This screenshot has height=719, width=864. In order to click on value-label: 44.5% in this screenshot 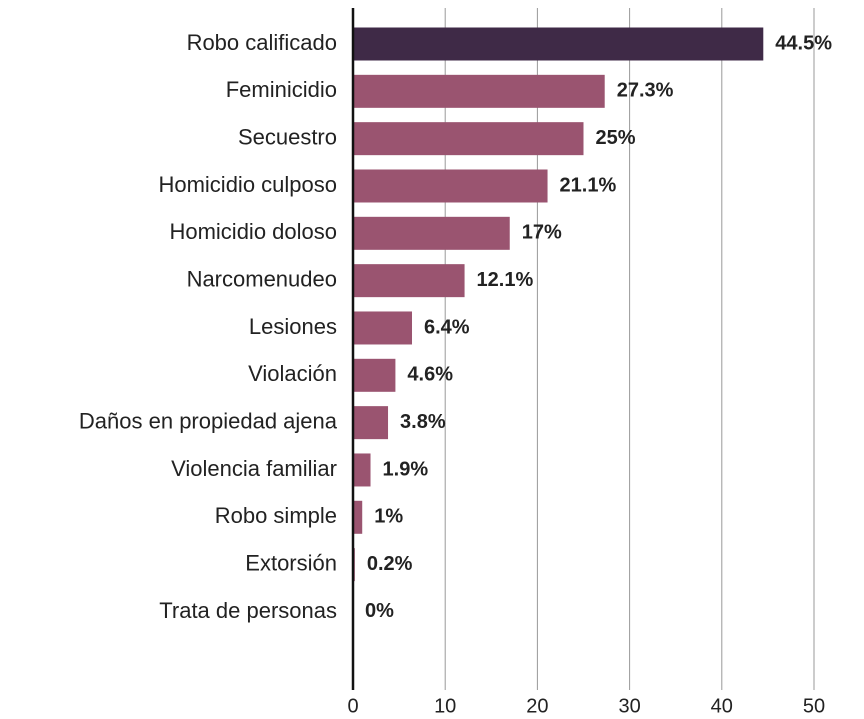, I will do `click(803, 43)`.